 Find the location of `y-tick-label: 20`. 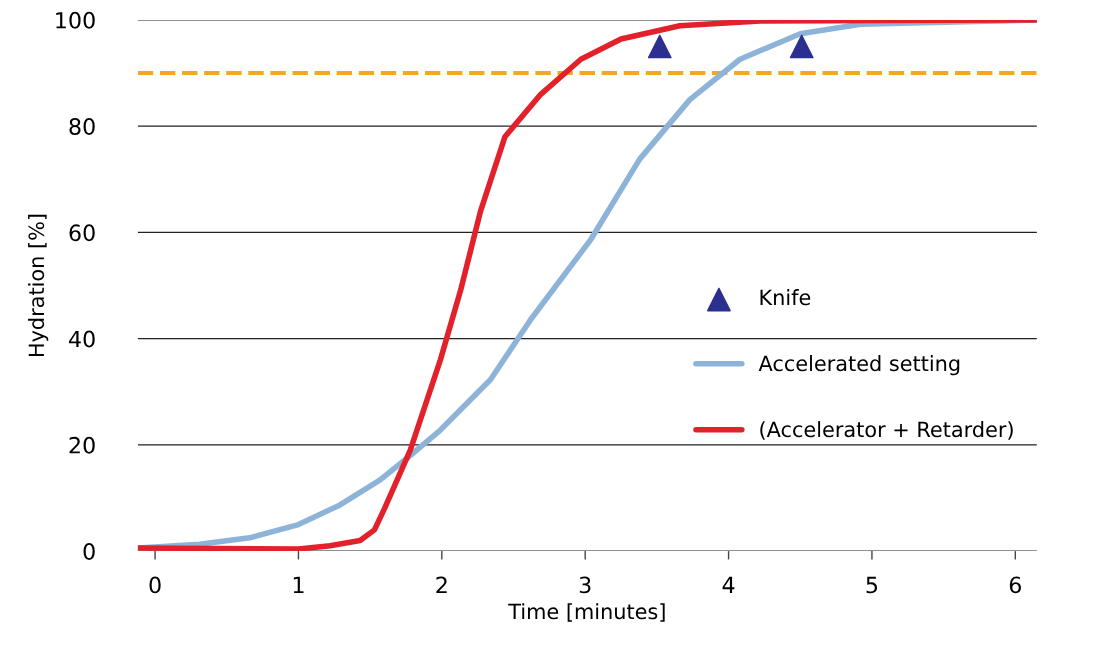

y-tick-label: 20 is located at coordinates (82, 445).